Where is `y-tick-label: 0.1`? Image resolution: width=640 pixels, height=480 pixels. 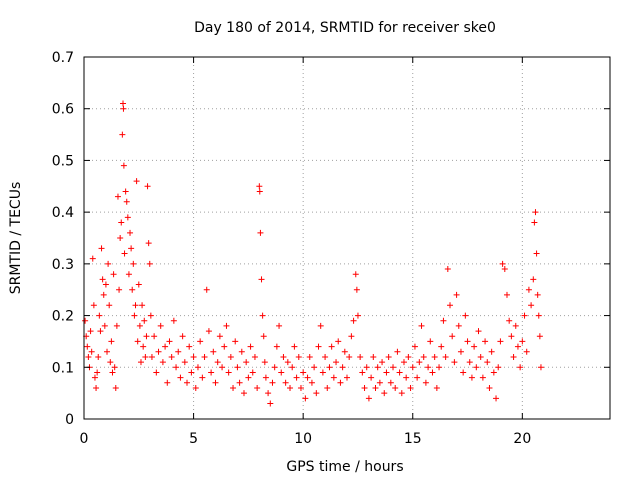
y-tick-label: 0.1 is located at coordinates (63, 368).